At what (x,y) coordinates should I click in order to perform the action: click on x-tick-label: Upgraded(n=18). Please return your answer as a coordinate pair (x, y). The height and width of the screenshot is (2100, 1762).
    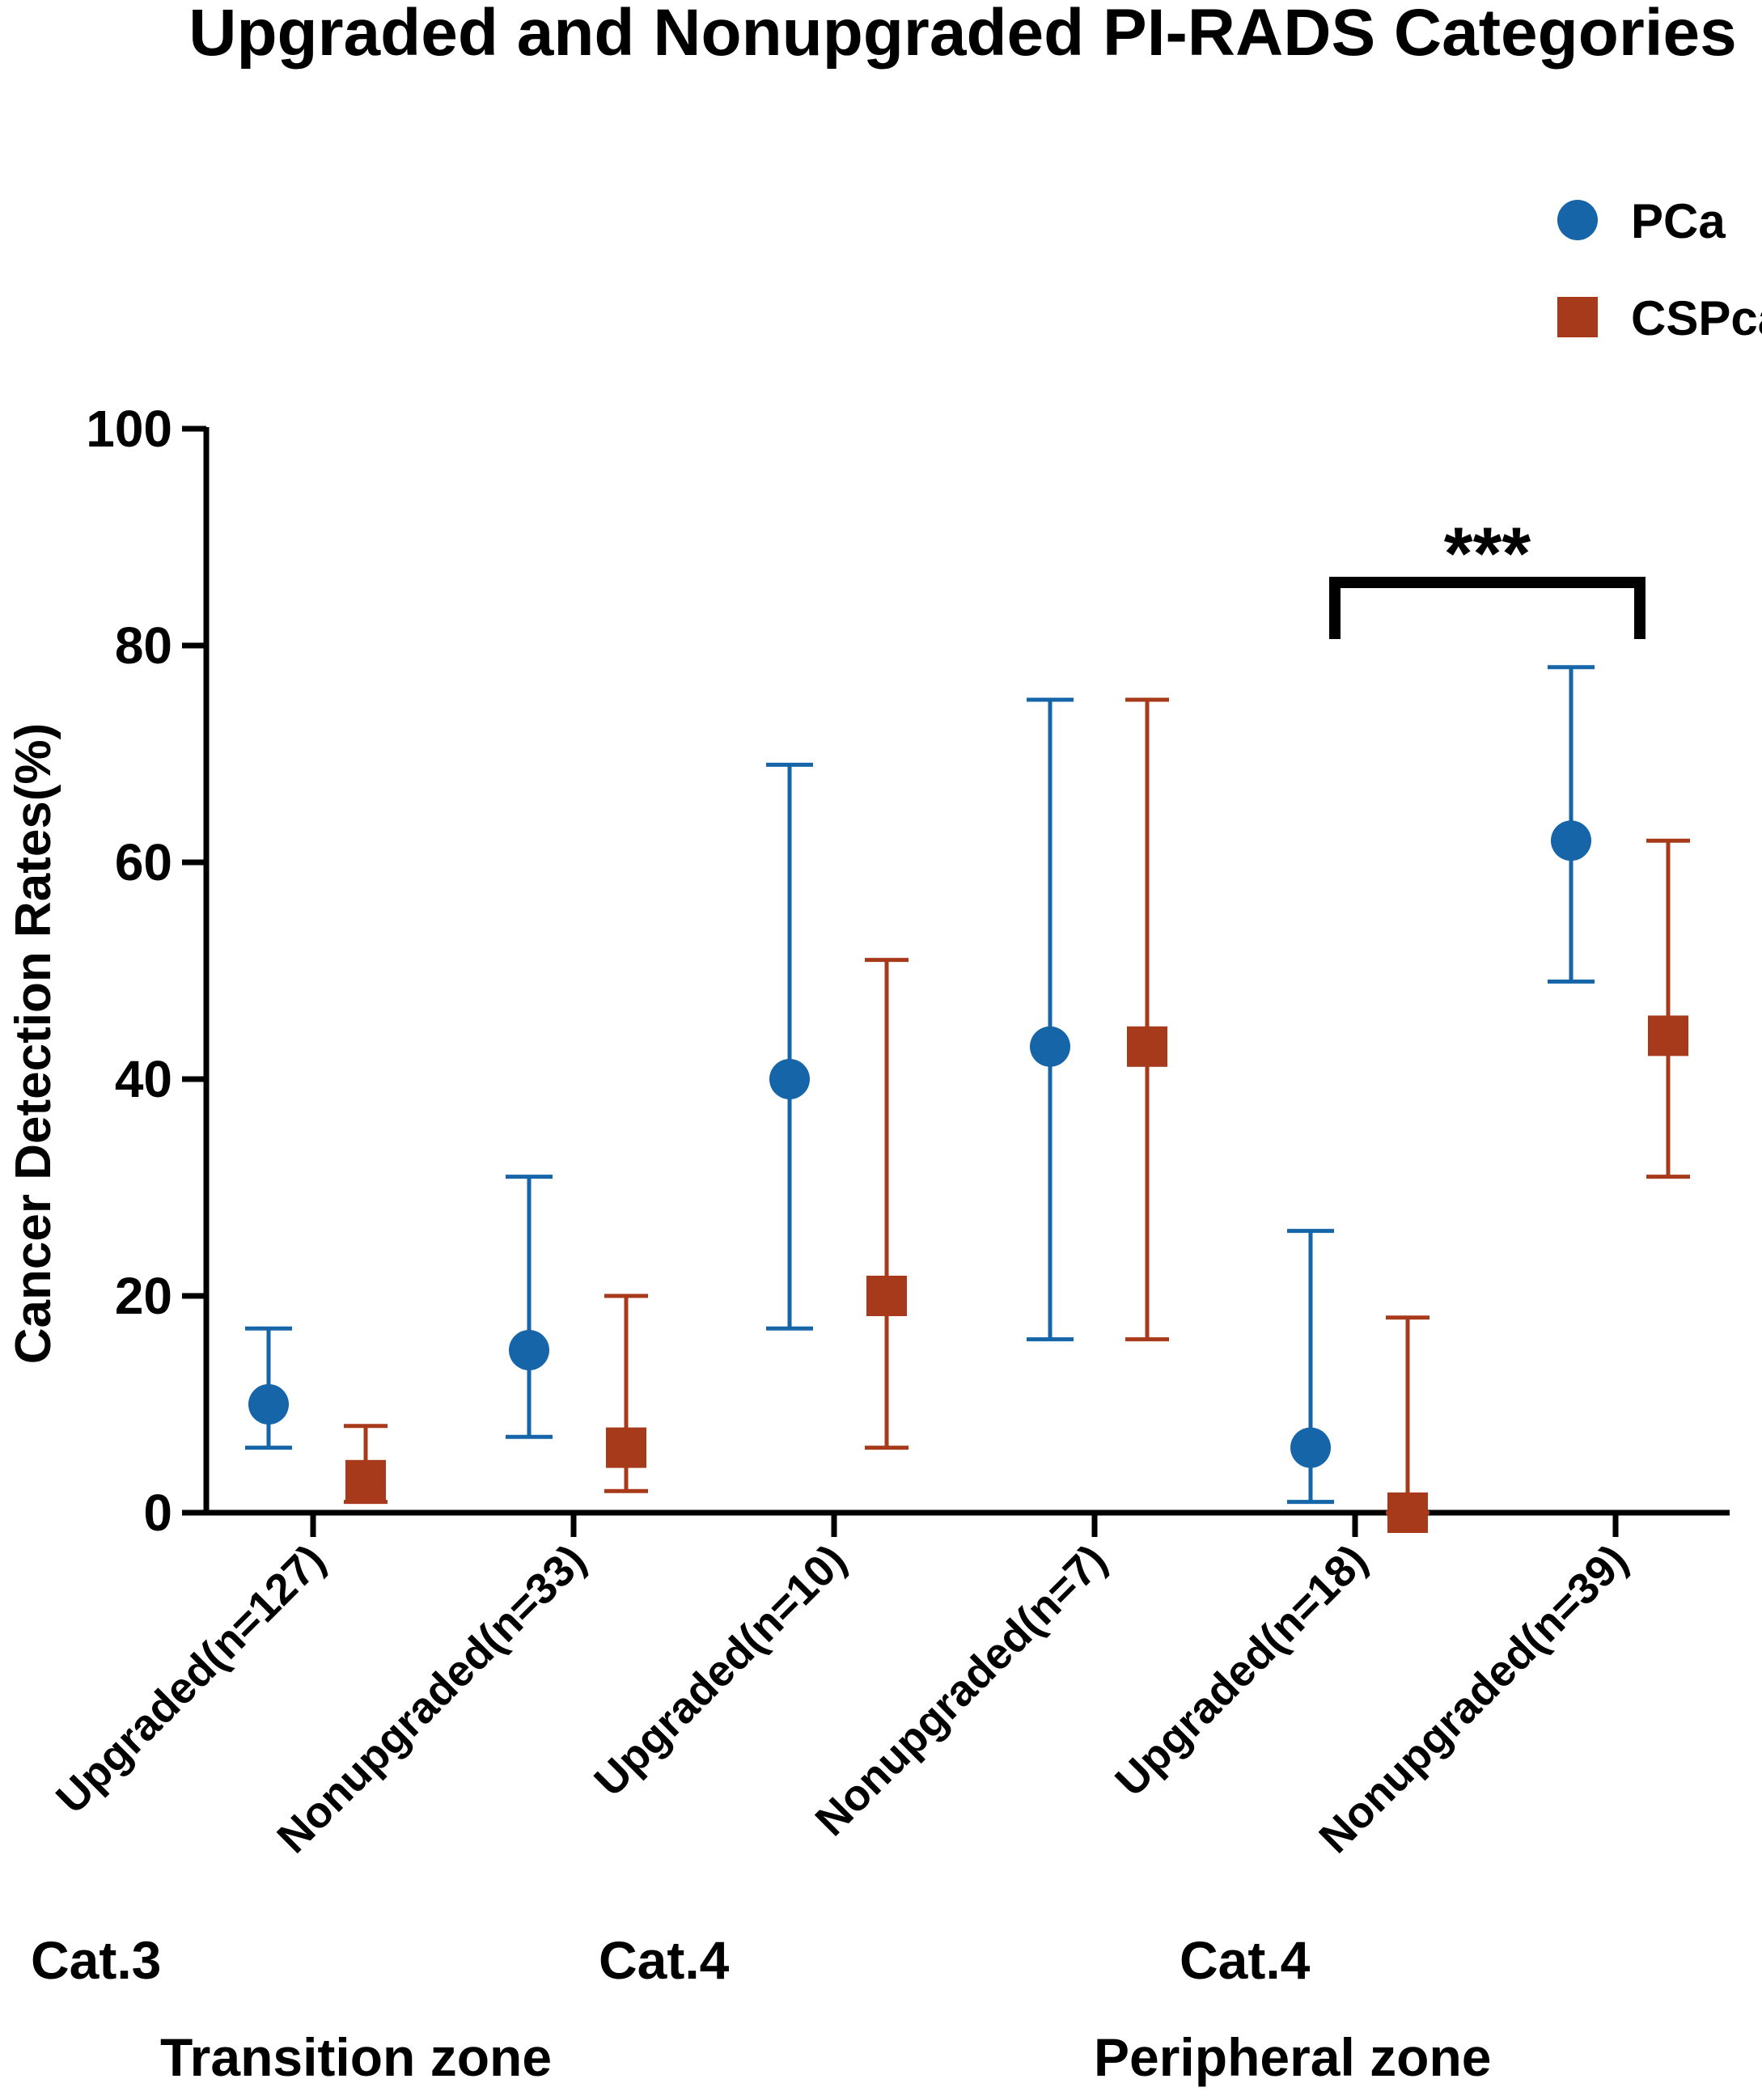
    Looking at the image, I should click on (1241, 1671).